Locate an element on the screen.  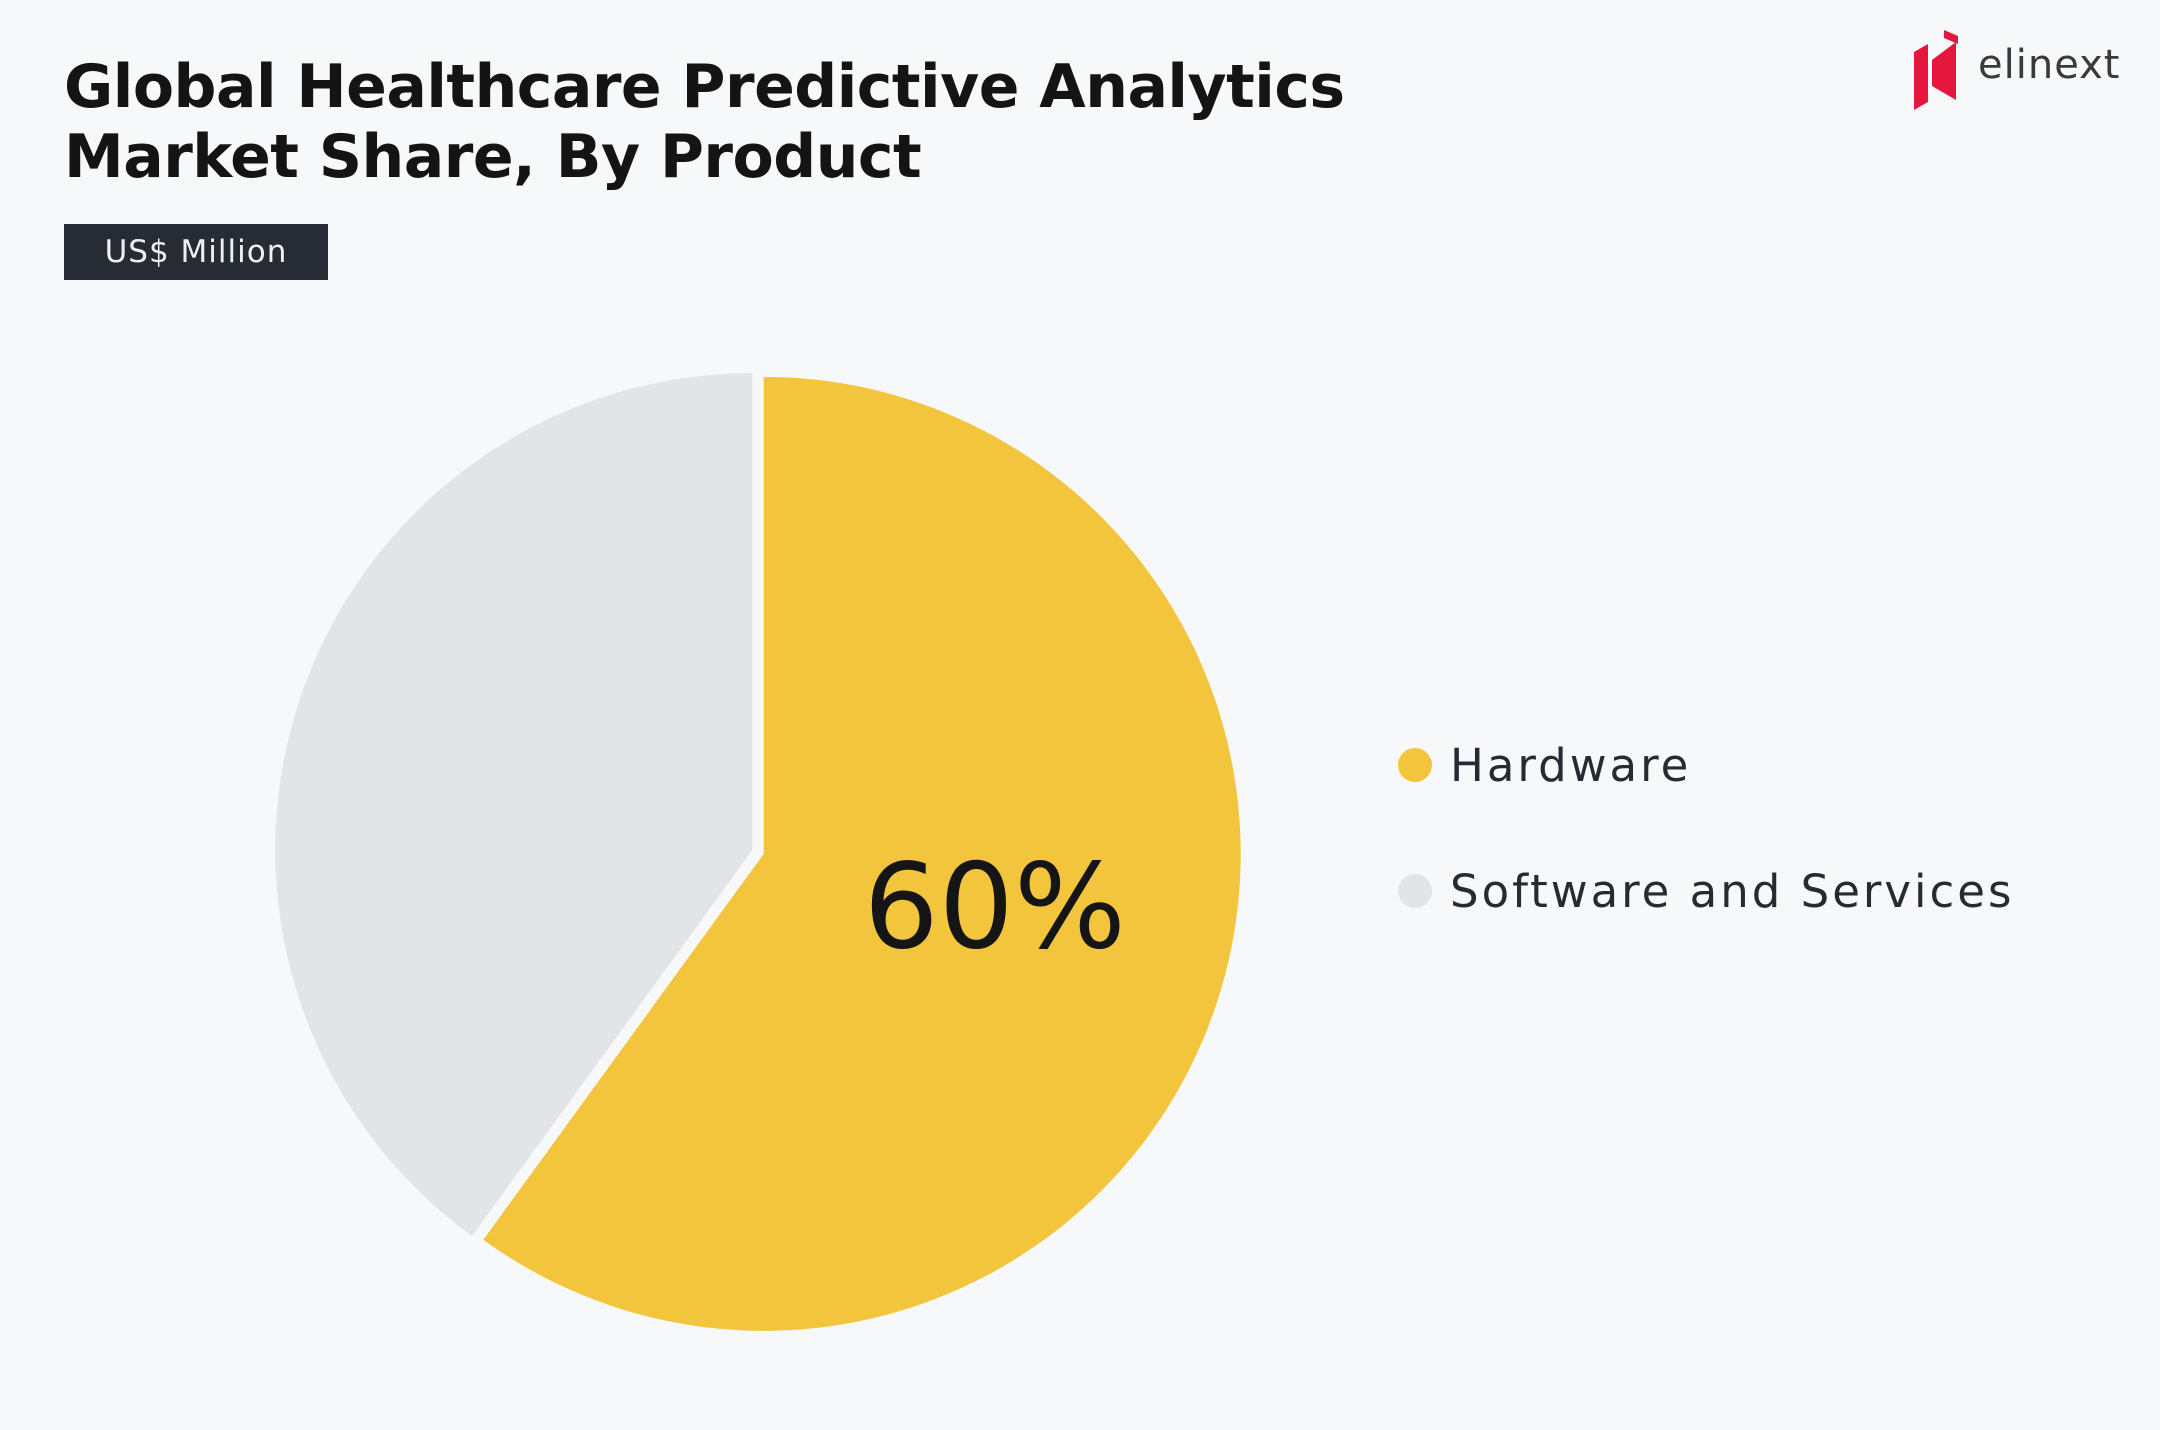
legend-item: Software and Services is located at coordinates (1706, 891).